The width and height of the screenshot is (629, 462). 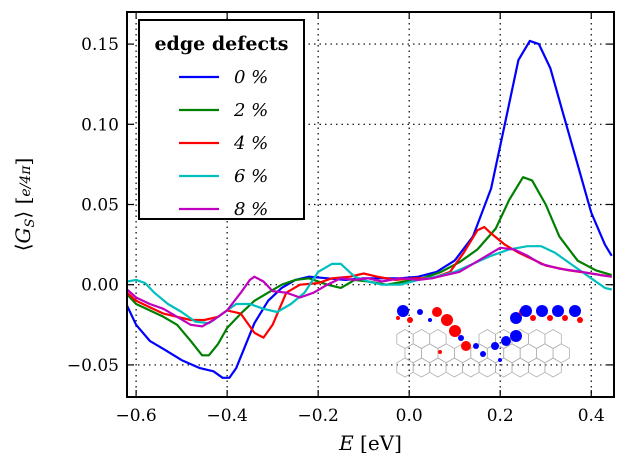 What do you see at coordinates (250, 110) in the screenshot?
I see `legend-entry: 2 %` at bounding box center [250, 110].